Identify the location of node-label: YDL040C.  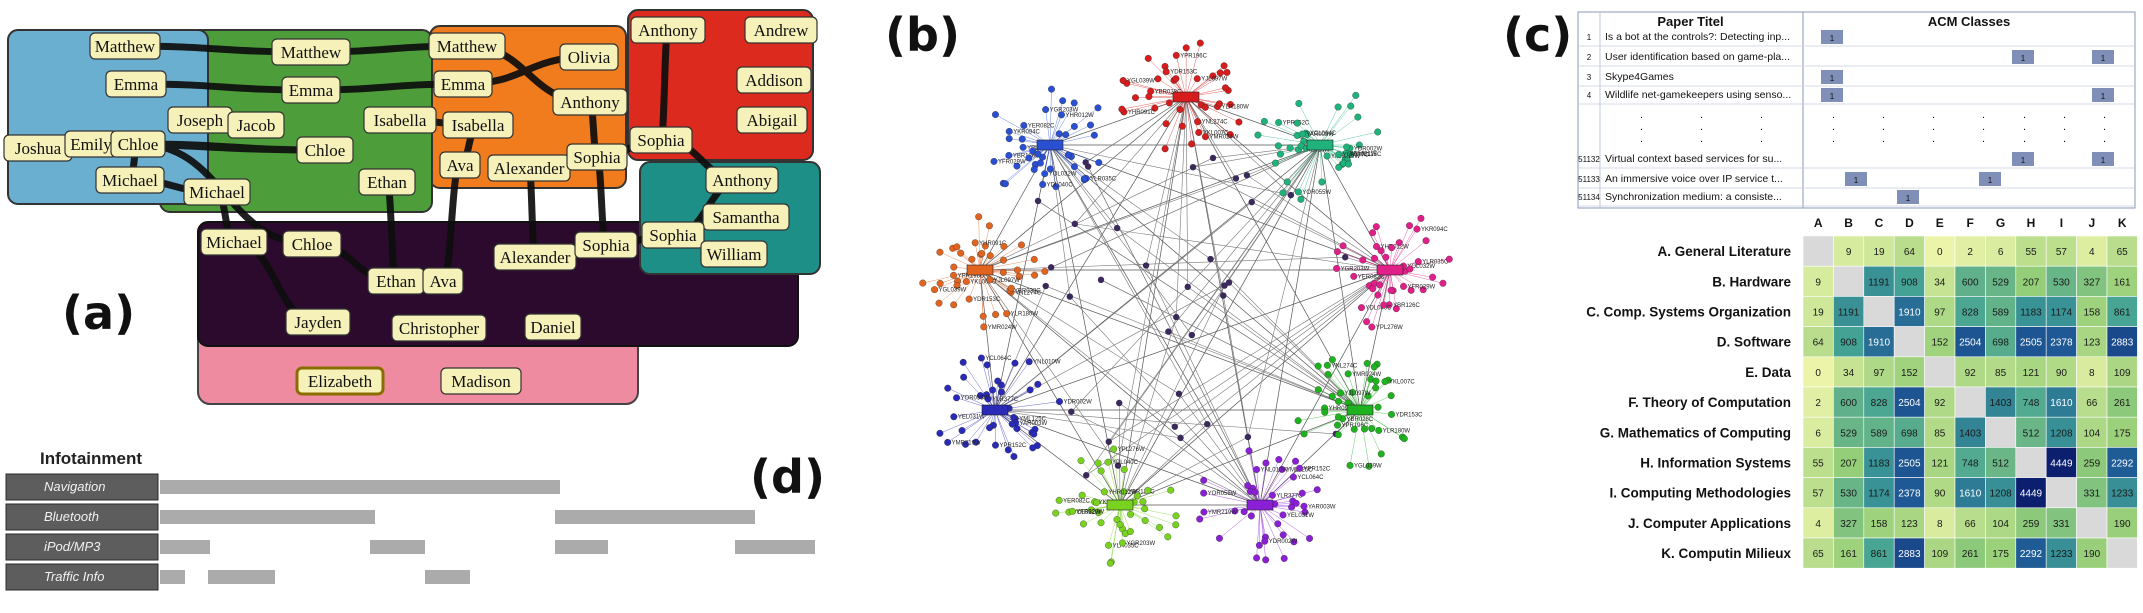
(1060, 185).